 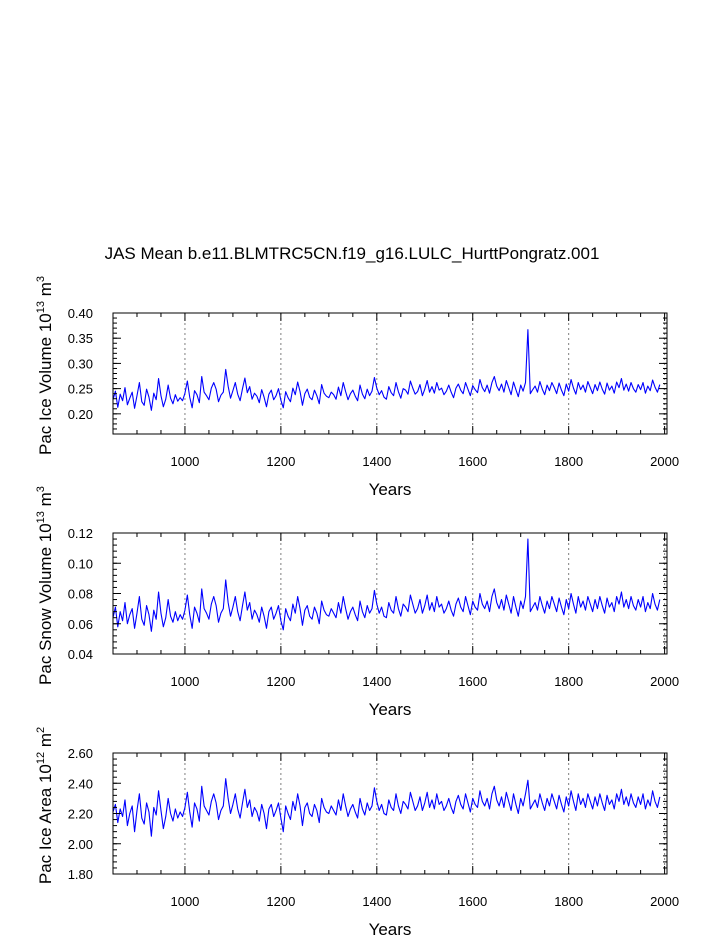 What do you see at coordinates (80, 389) in the screenshot?
I see `y-tick-label: 0.25` at bounding box center [80, 389].